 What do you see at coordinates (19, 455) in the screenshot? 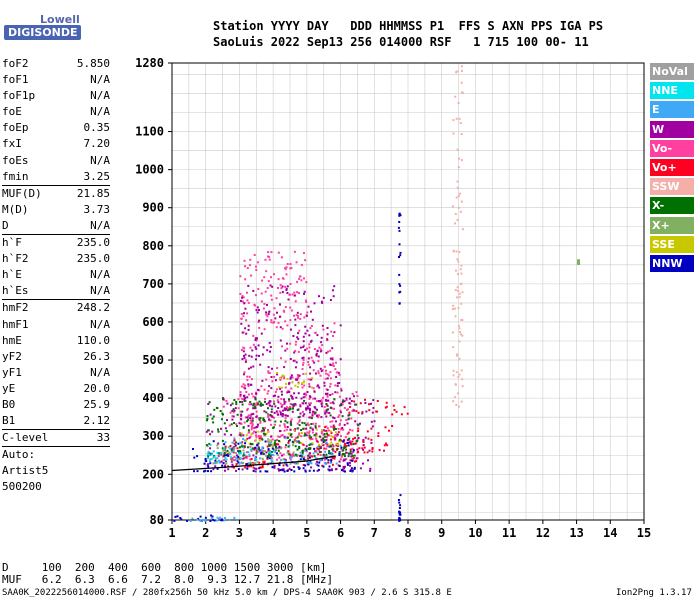
I see `param-label: Auto:` at bounding box center [19, 455].